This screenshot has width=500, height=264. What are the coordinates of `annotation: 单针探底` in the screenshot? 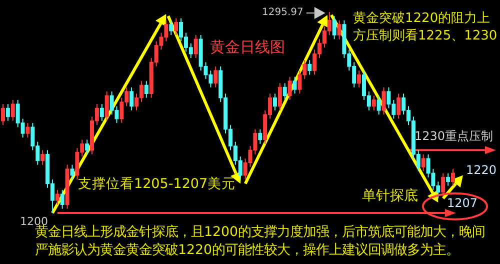 It's located at (390, 196).